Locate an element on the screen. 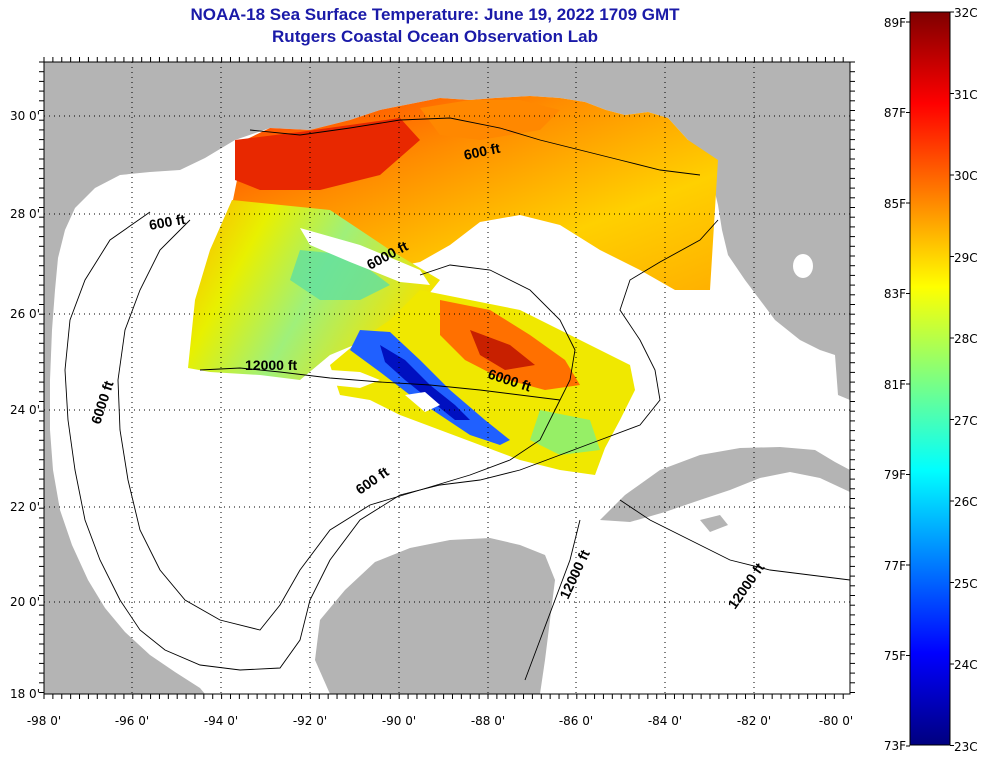 The image size is (992, 761). f-label-89: 89F is located at coordinates (895, 23).